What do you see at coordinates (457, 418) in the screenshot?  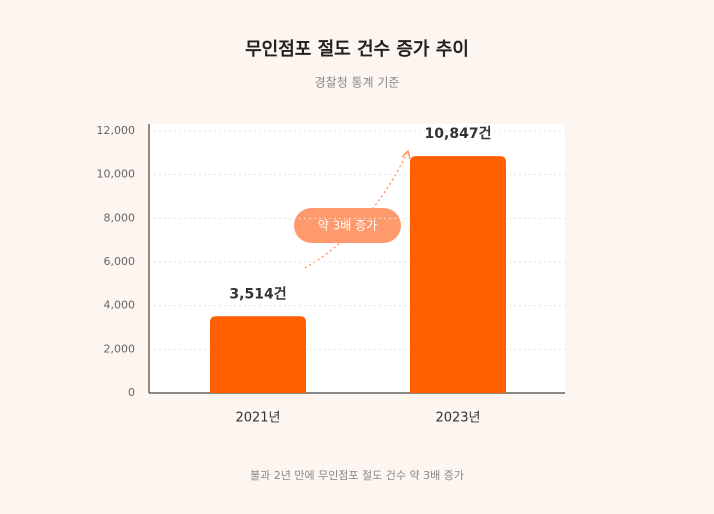 I see `x-tick-label: 2023년` at bounding box center [457, 418].